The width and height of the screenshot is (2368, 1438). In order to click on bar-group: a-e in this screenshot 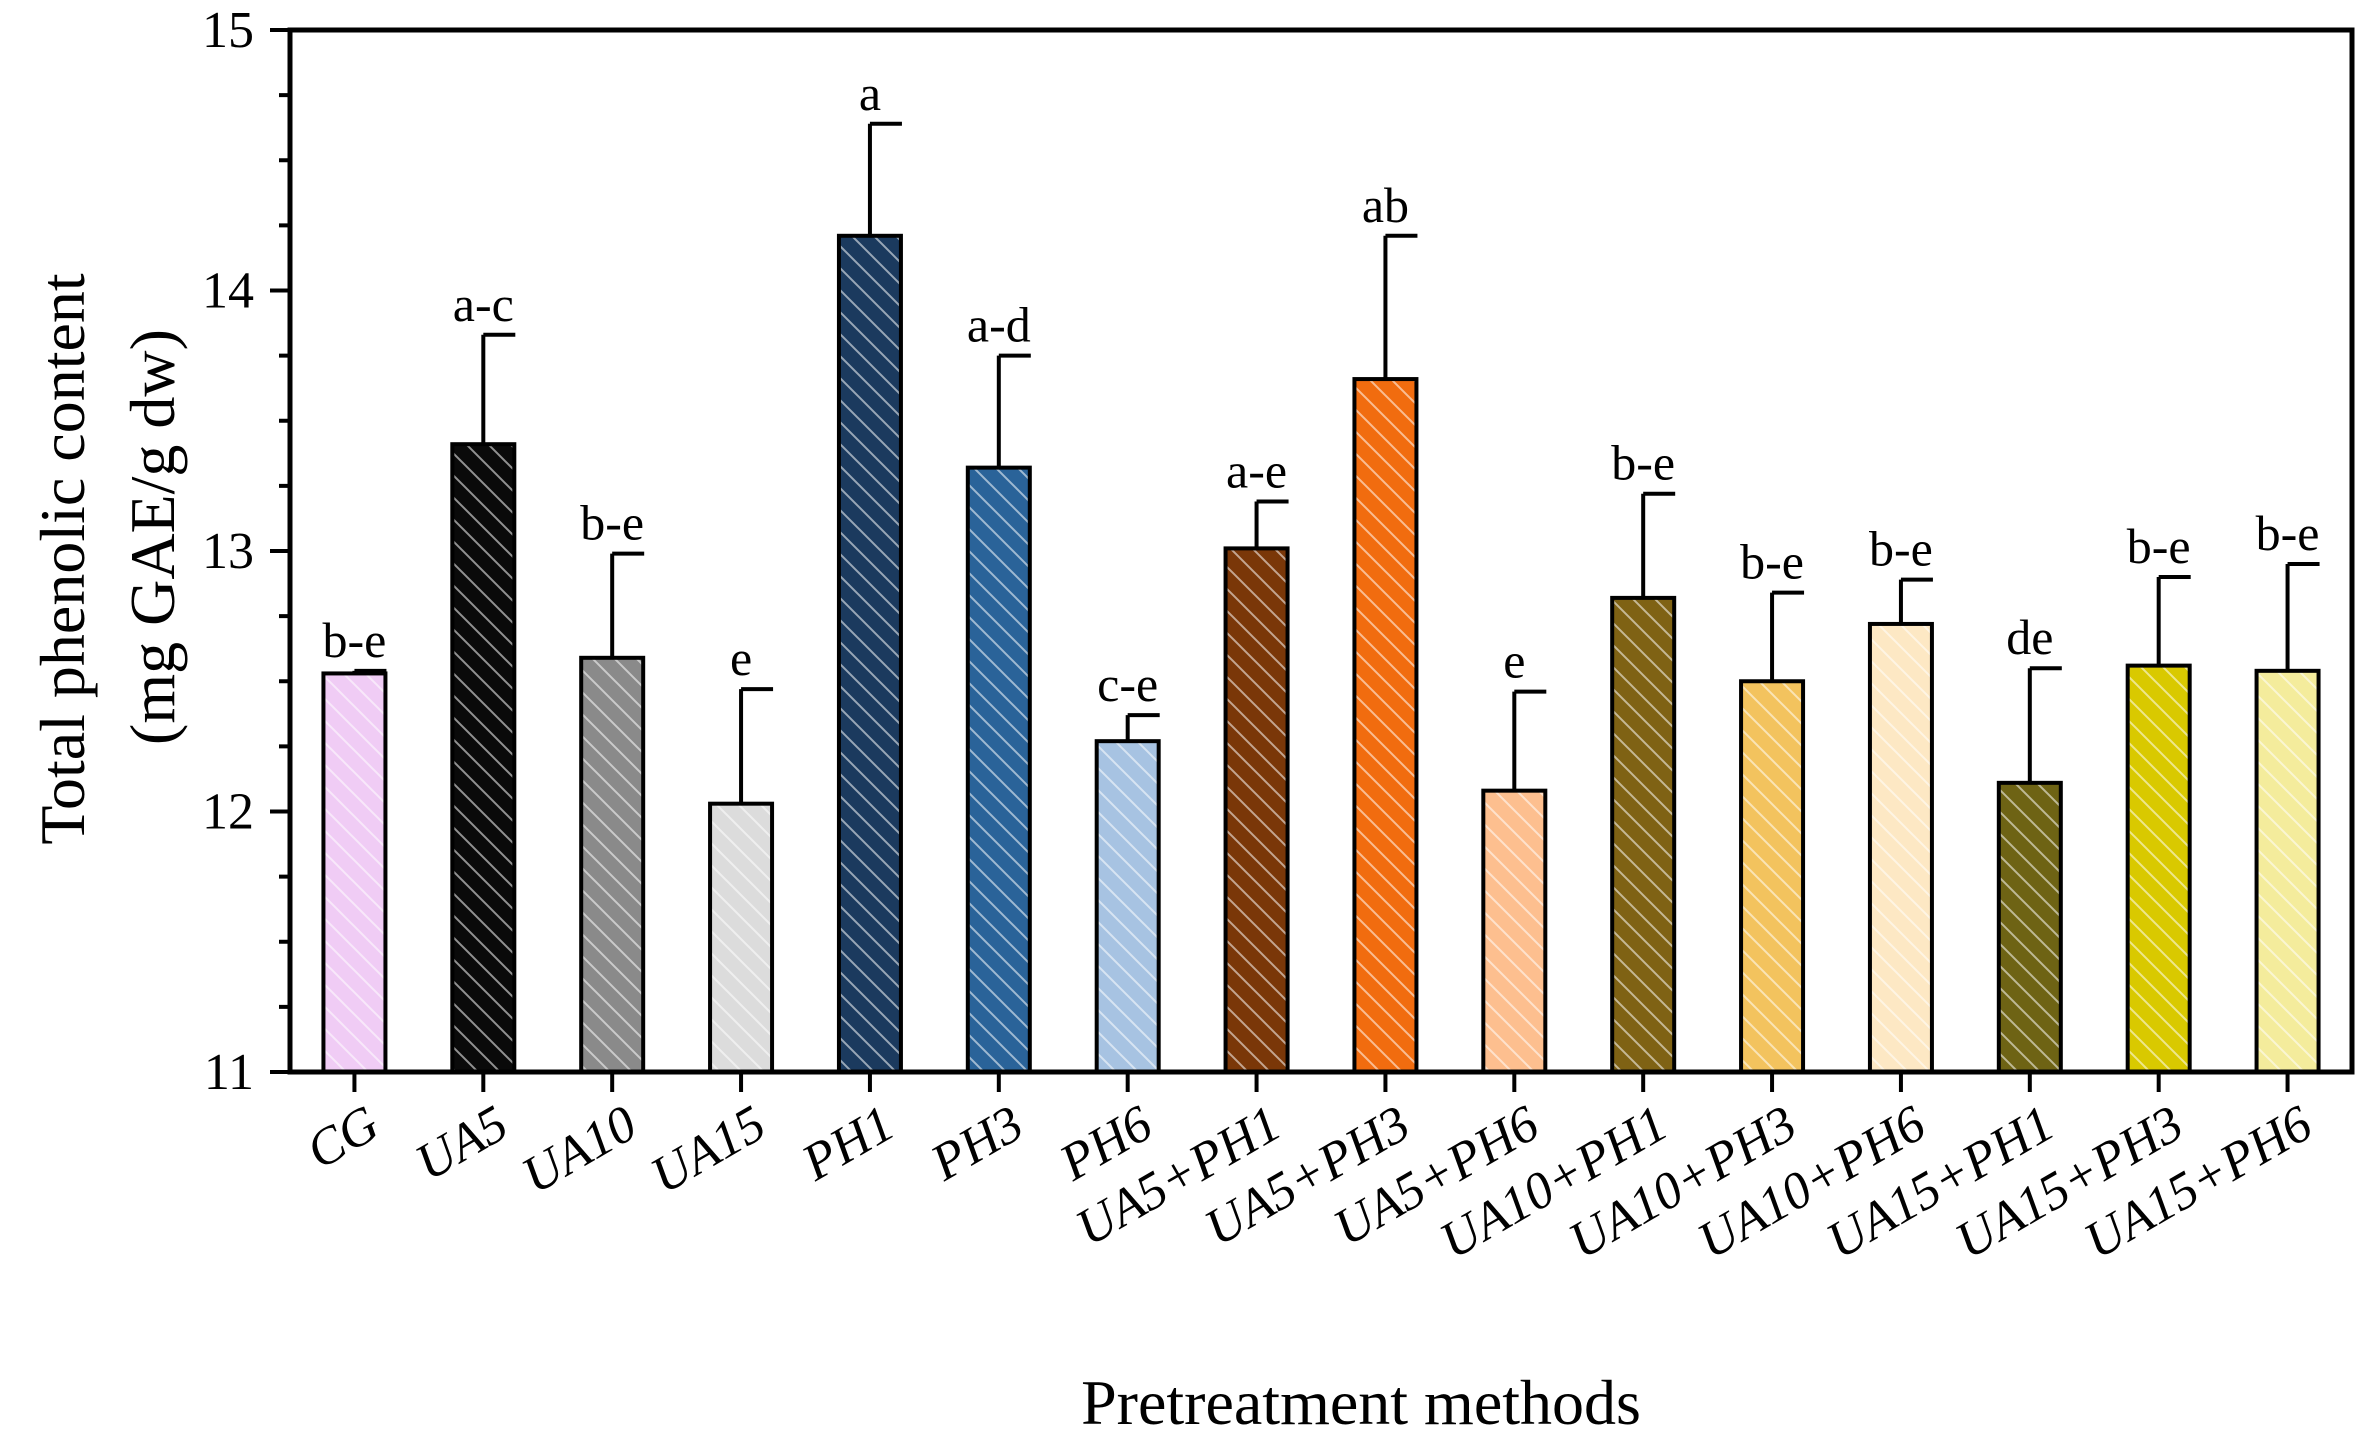, I will do `click(1256, 758)`.